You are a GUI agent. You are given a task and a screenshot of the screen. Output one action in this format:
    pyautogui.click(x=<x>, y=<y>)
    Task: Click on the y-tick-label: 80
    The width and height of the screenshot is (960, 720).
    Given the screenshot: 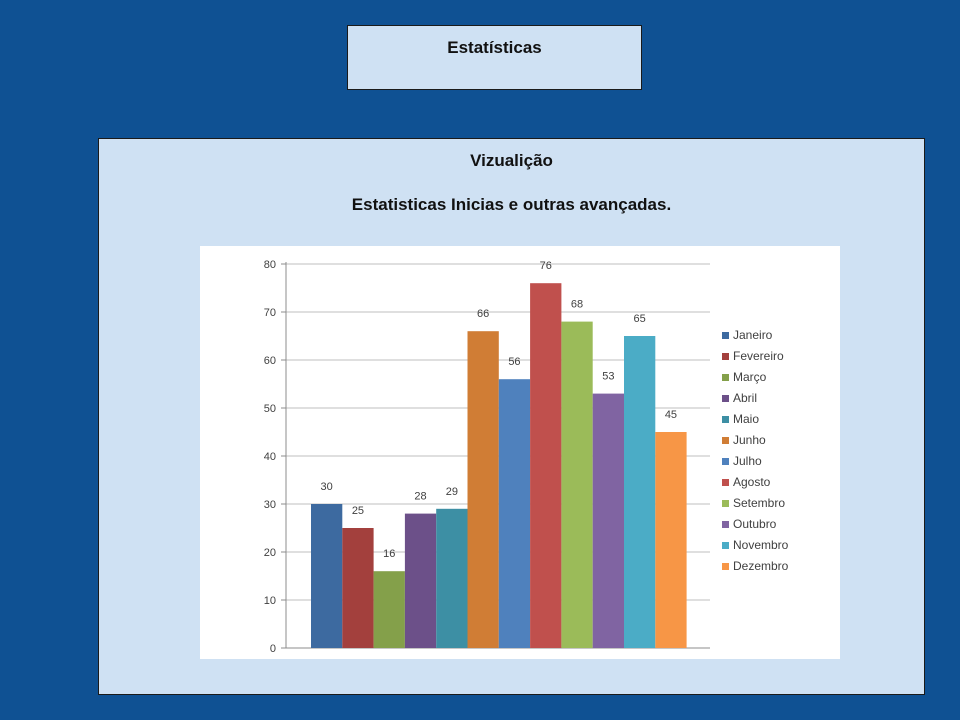 What is the action you would take?
    pyautogui.click(x=270, y=265)
    